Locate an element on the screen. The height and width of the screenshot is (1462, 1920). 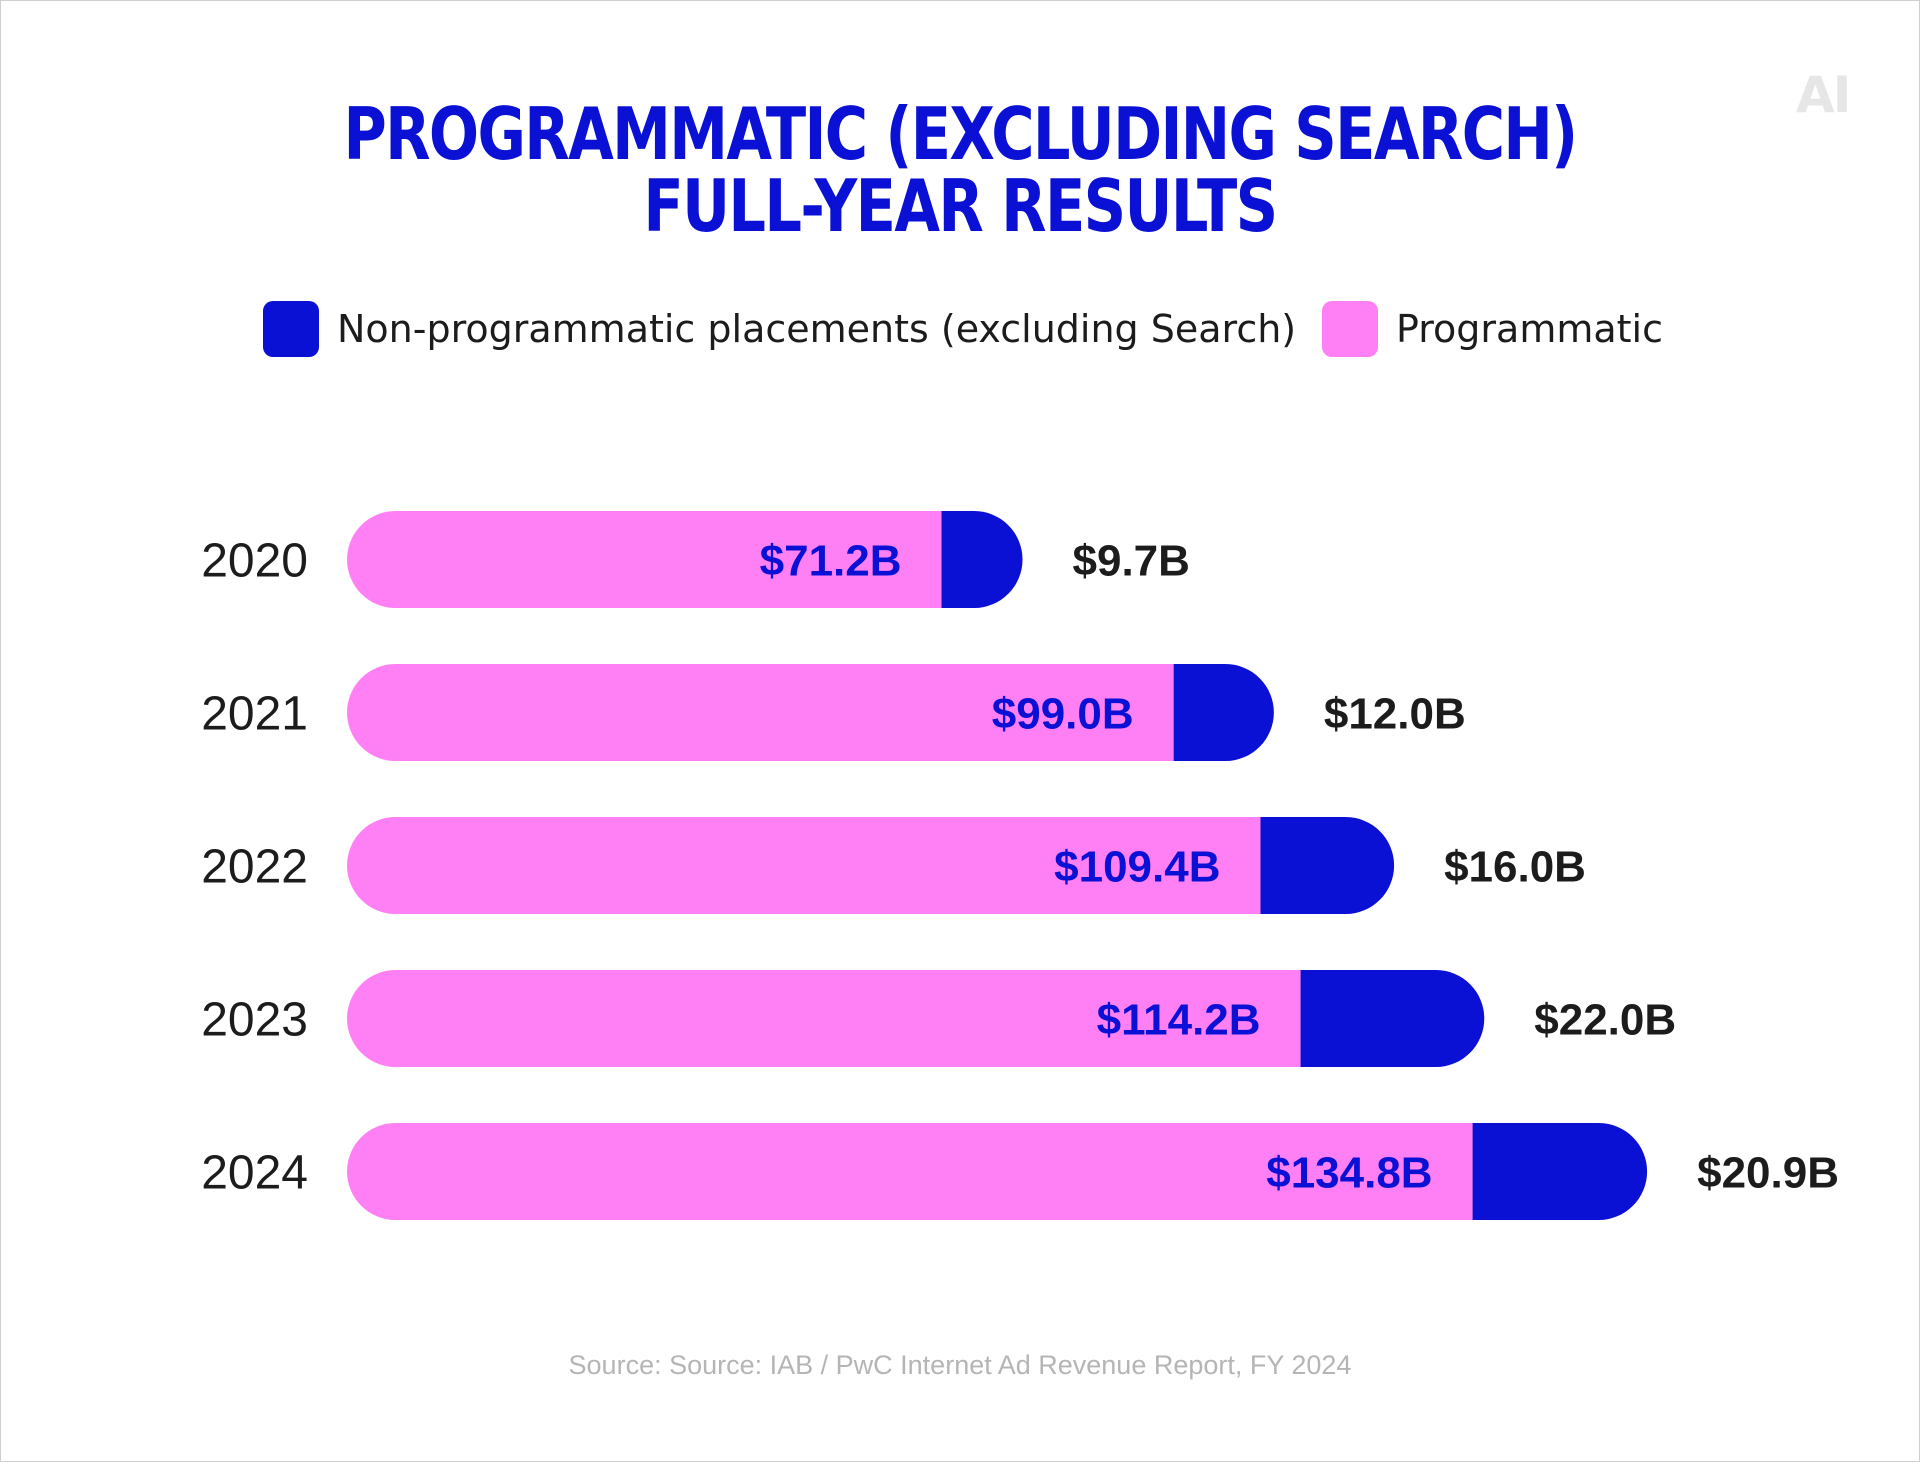
bar-programmatic-2021 is located at coordinates (760, 712).